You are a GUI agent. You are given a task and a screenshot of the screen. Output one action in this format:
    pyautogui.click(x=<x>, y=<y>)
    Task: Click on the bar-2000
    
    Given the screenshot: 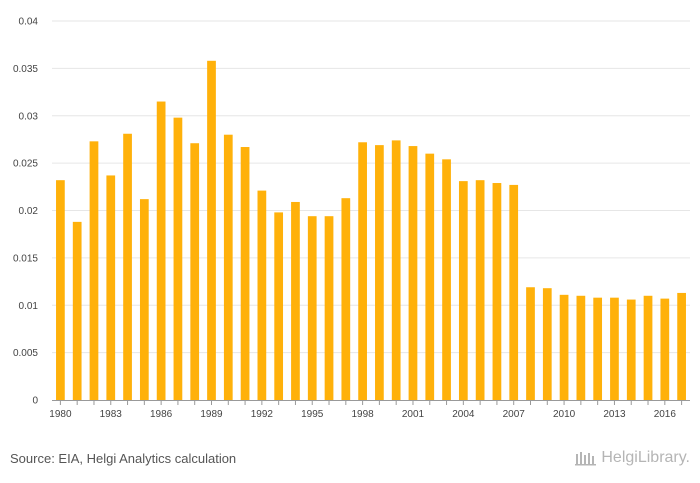 What is the action you would take?
    pyautogui.click(x=396, y=270)
    